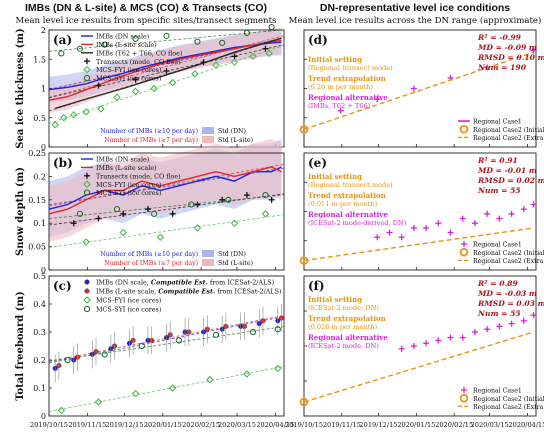 Image resolution: width=544 pixels, height=434 pixels. What do you see at coordinates (39, 59) in the screenshot?
I see `y-tick-label: 1.5` at bounding box center [39, 59].